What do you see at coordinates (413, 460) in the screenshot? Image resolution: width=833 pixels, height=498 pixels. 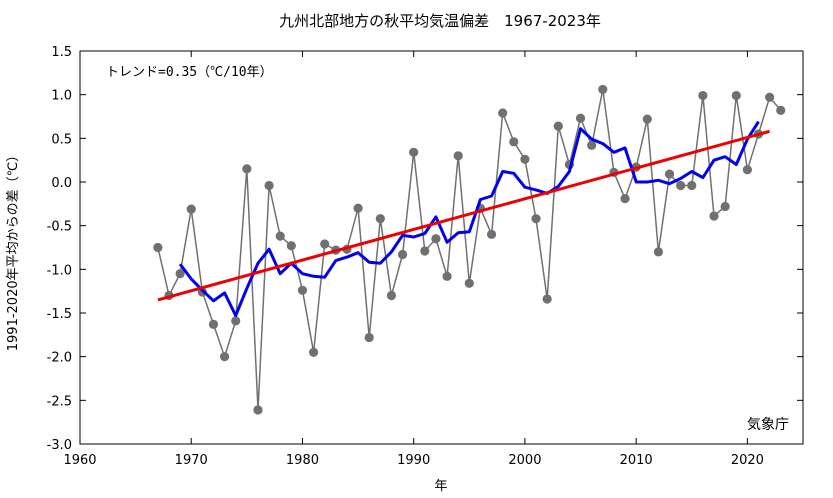 I see `x-tick-label: 1990` at bounding box center [413, 460].